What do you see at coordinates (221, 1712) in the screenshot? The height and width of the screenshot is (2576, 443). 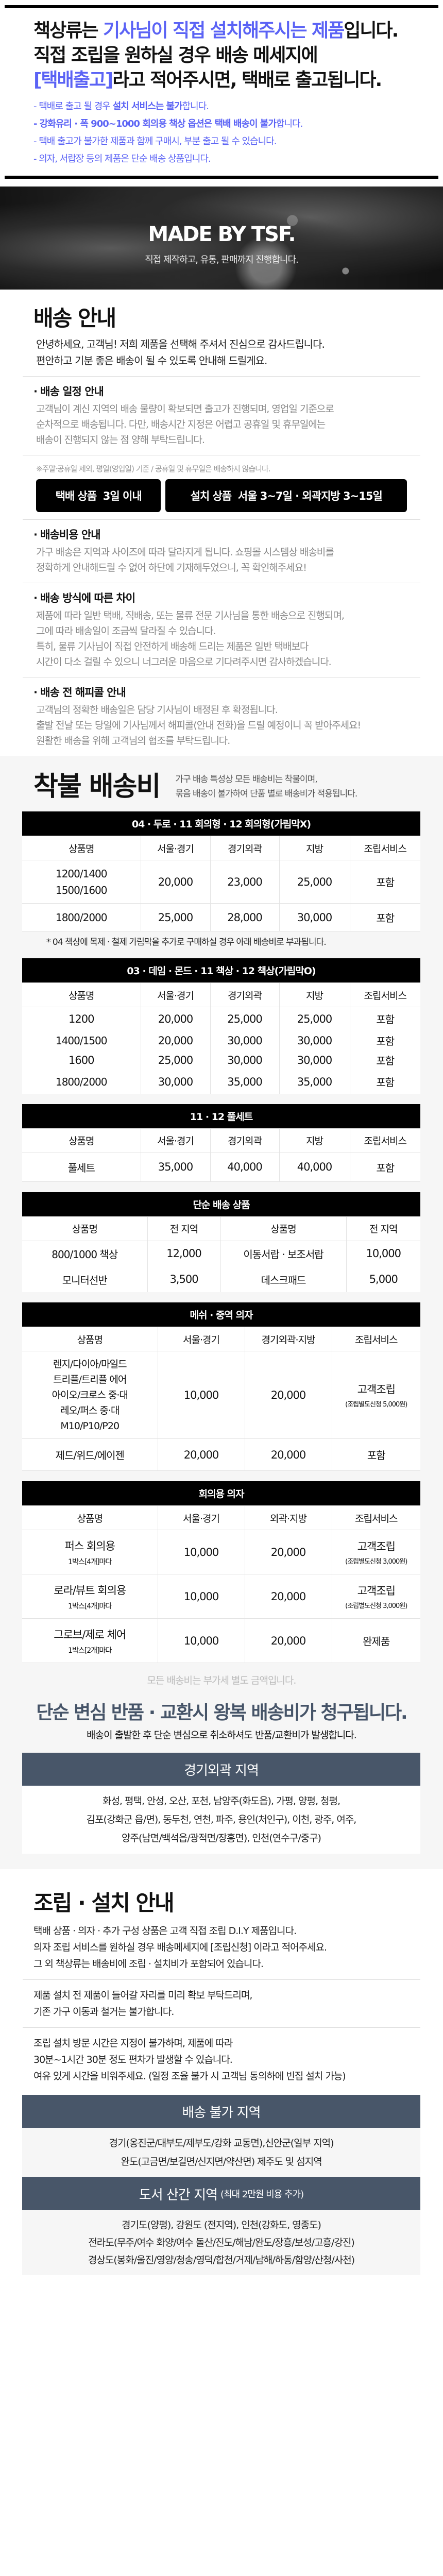 I see `return-fee-title: 단순 변심 반품 · 교환시 왕복 배송비가 청구됩니다.` at bounding box center [221, 1712].